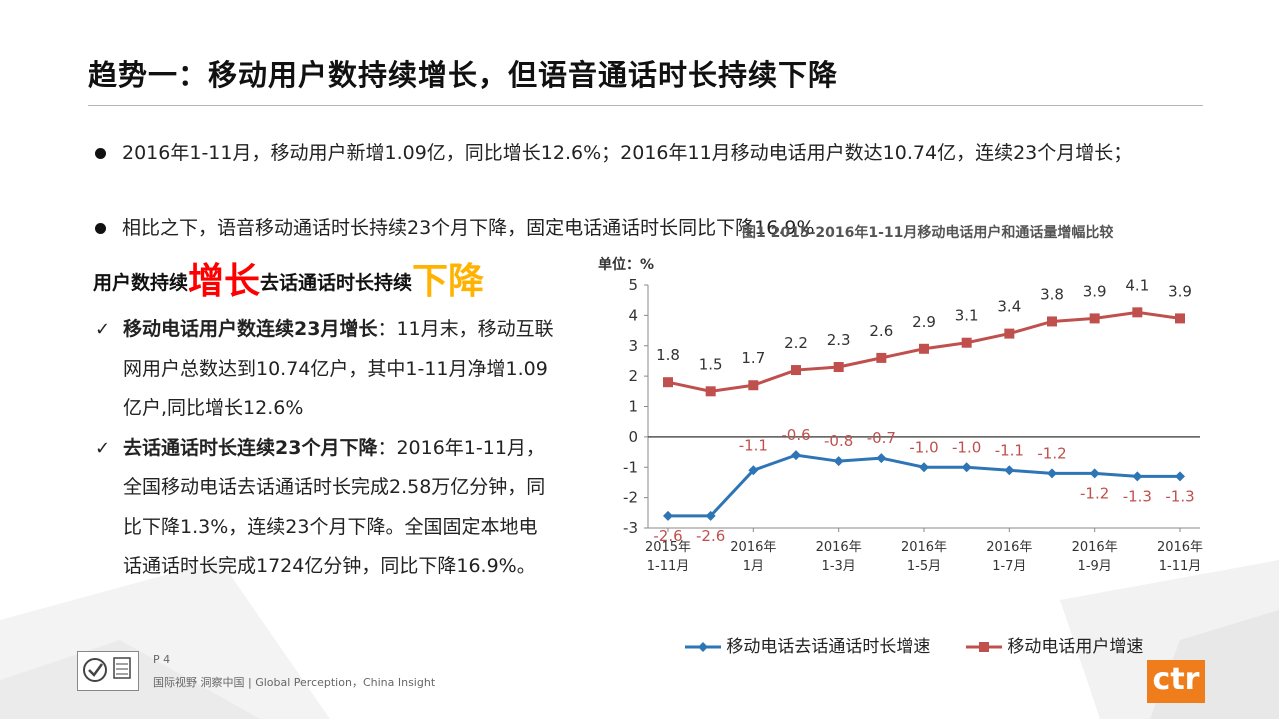 This screenshot has width=1279, height=719. Describe the element at coordinates (1052, 294) in the screenshot. I see `data-label: 3.8` at that location.